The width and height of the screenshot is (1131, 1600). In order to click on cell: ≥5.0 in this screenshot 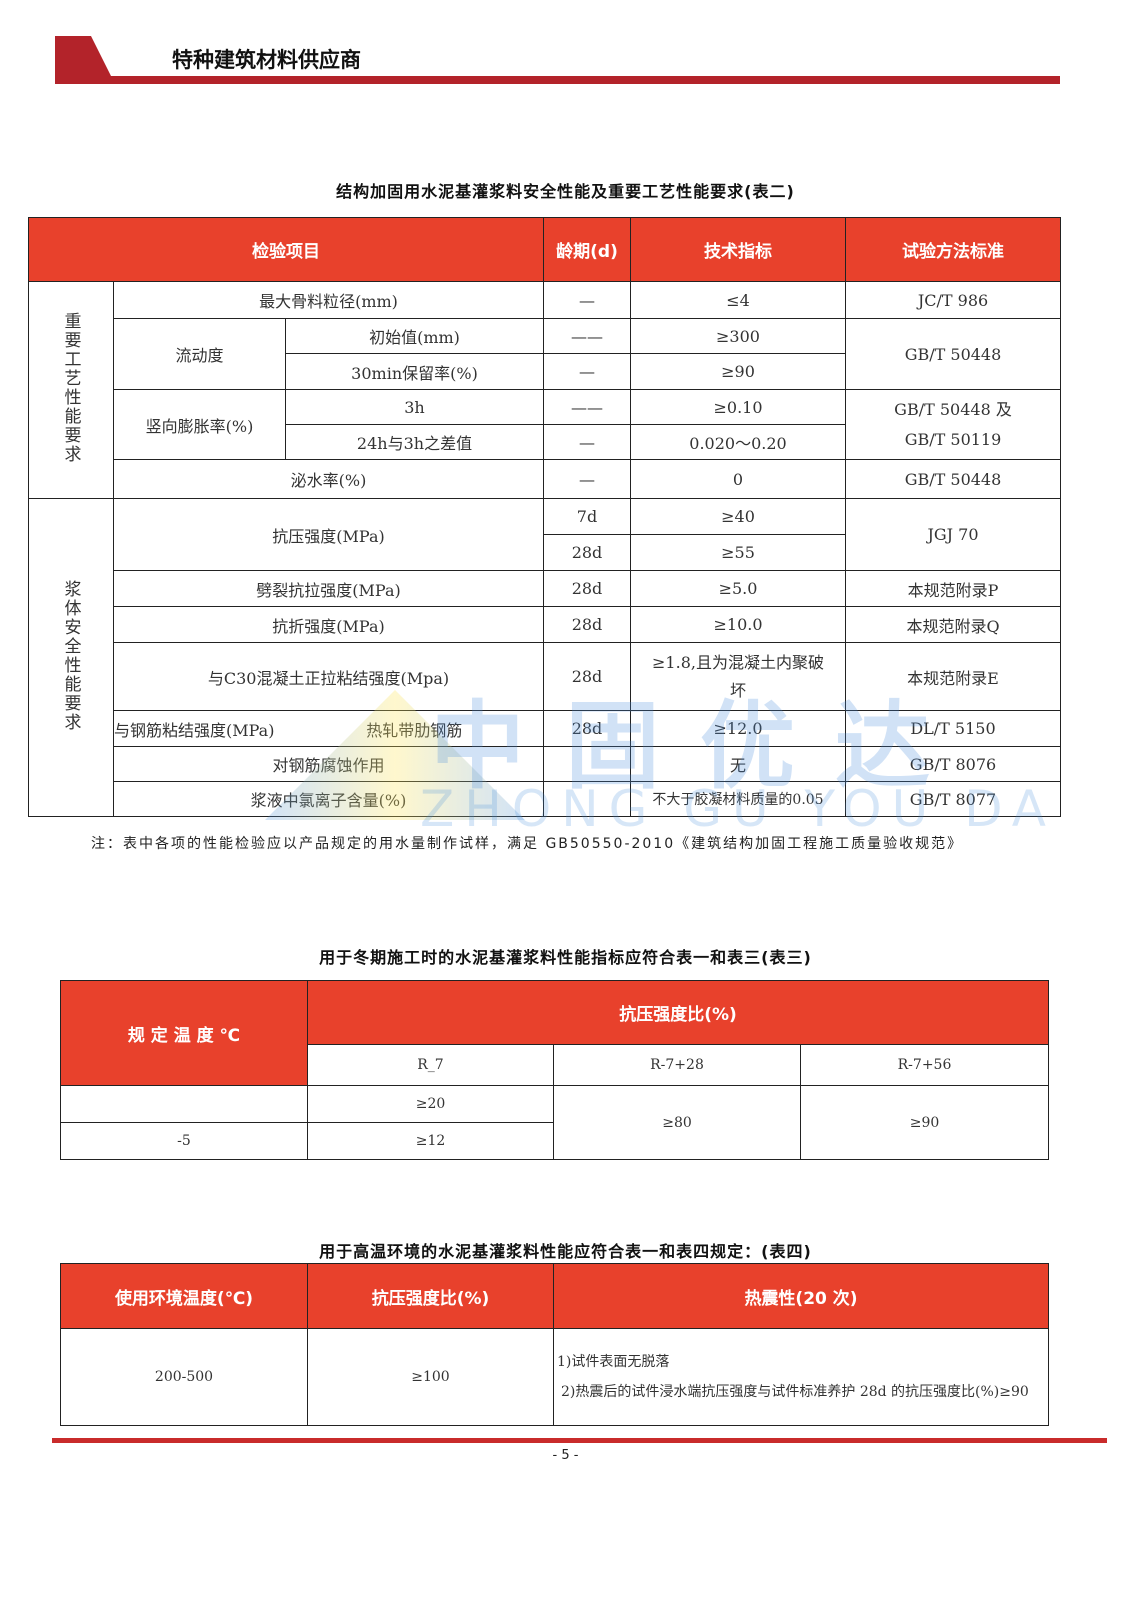, I will do `click(738, 588)`.